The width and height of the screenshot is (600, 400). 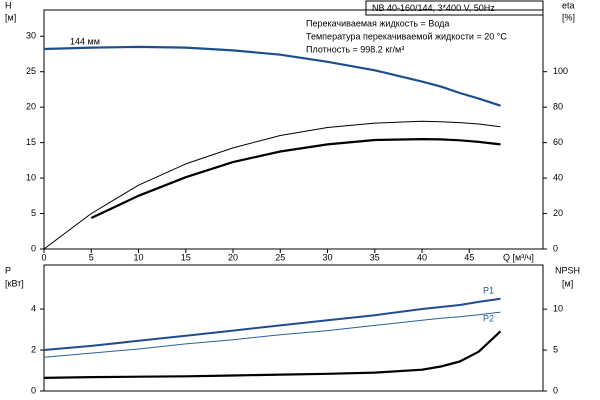 What do you see at coordinates (555, 349) in the screenshot?
I see `y2-tick-label: 5` at bounding box center [555, 349].